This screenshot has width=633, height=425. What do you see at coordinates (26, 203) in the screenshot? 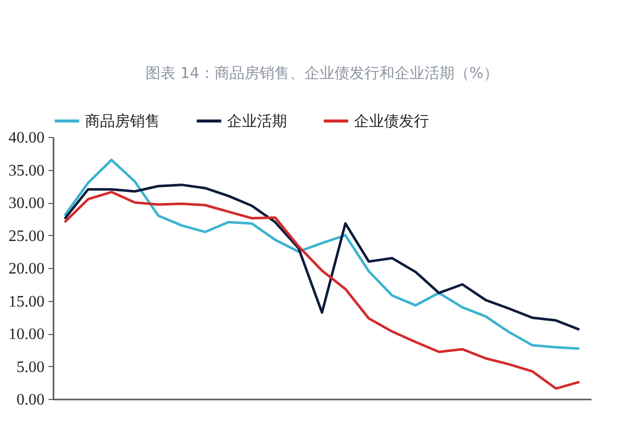
I see `y-tick-label: 30.00` at bounding box center [26, 203].